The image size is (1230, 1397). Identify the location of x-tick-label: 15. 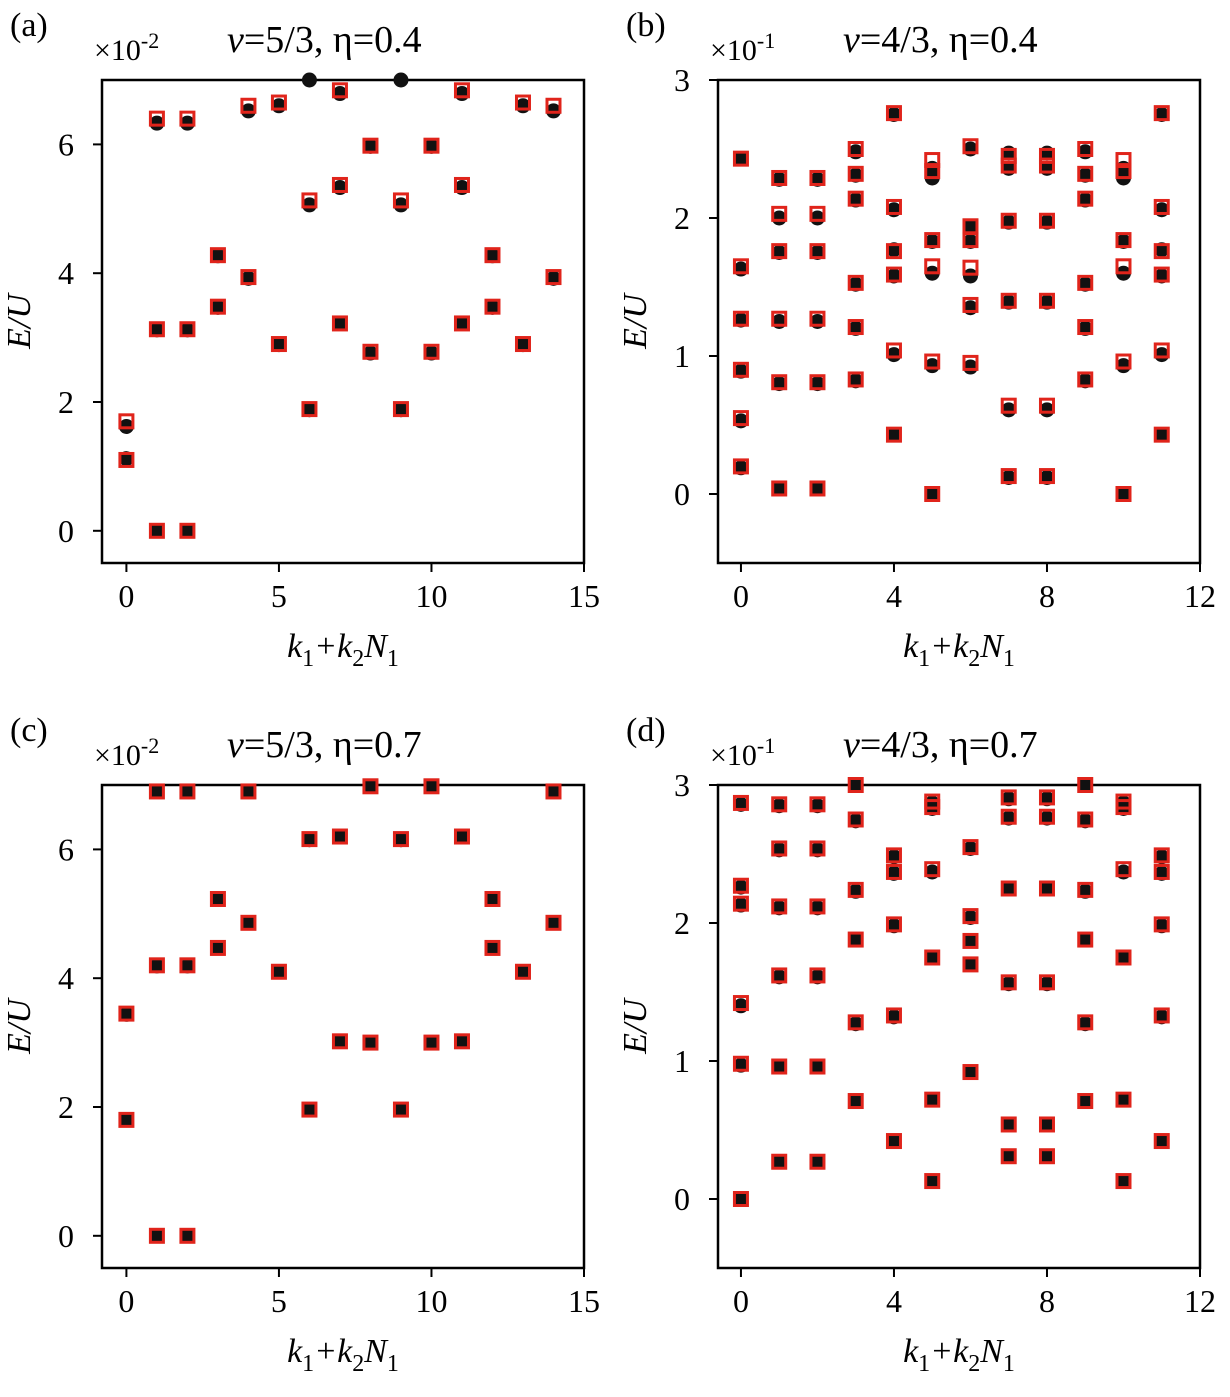
(584, 596).